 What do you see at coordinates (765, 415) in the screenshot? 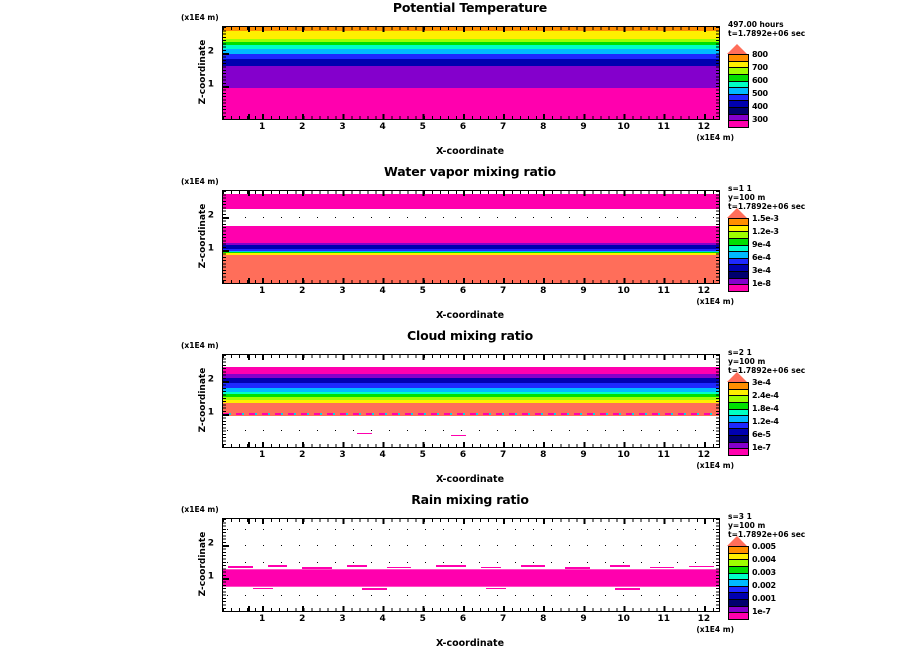
I see `colorbar-labels: 3e-4 2.4e-4 1.8e-4 1.2e-4 6e-5 1e-7` at bounding box center [765, 415].